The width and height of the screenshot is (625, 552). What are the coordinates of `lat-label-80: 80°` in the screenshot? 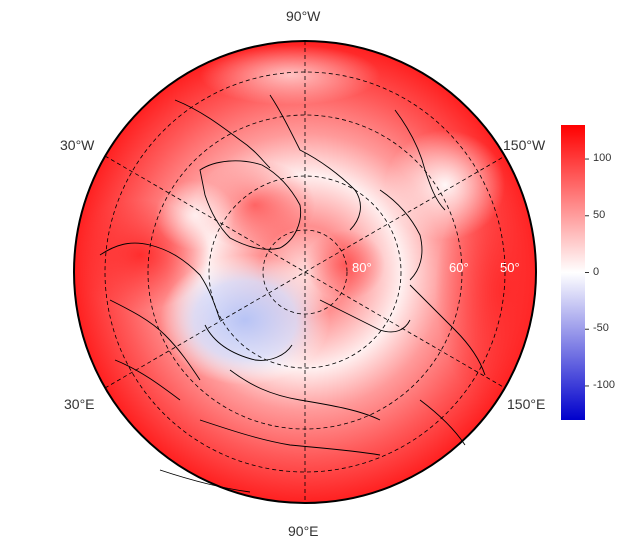 It's located at (362, 267).